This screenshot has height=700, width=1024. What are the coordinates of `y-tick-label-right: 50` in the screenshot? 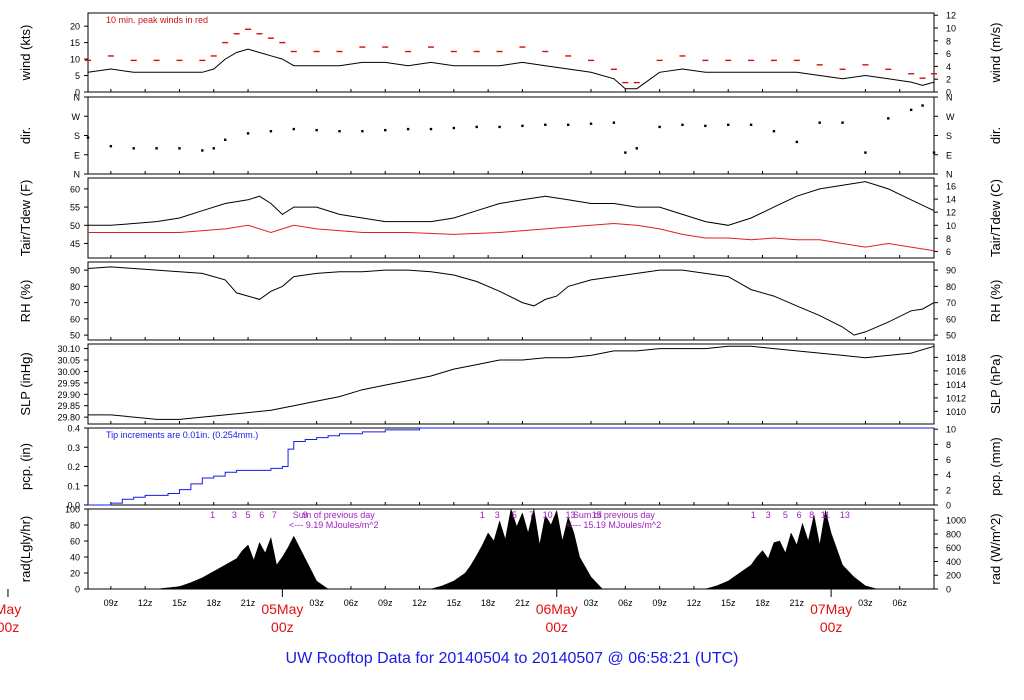 It's located at (951, 336).